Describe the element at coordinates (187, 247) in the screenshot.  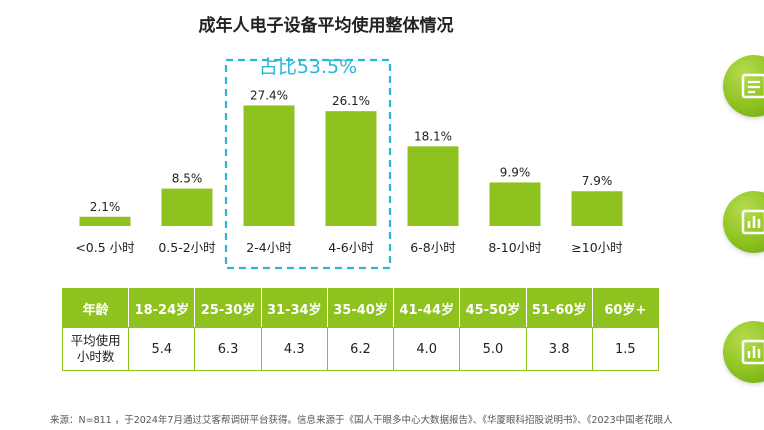
I see `category-label: 0.5-2小时` at that location.